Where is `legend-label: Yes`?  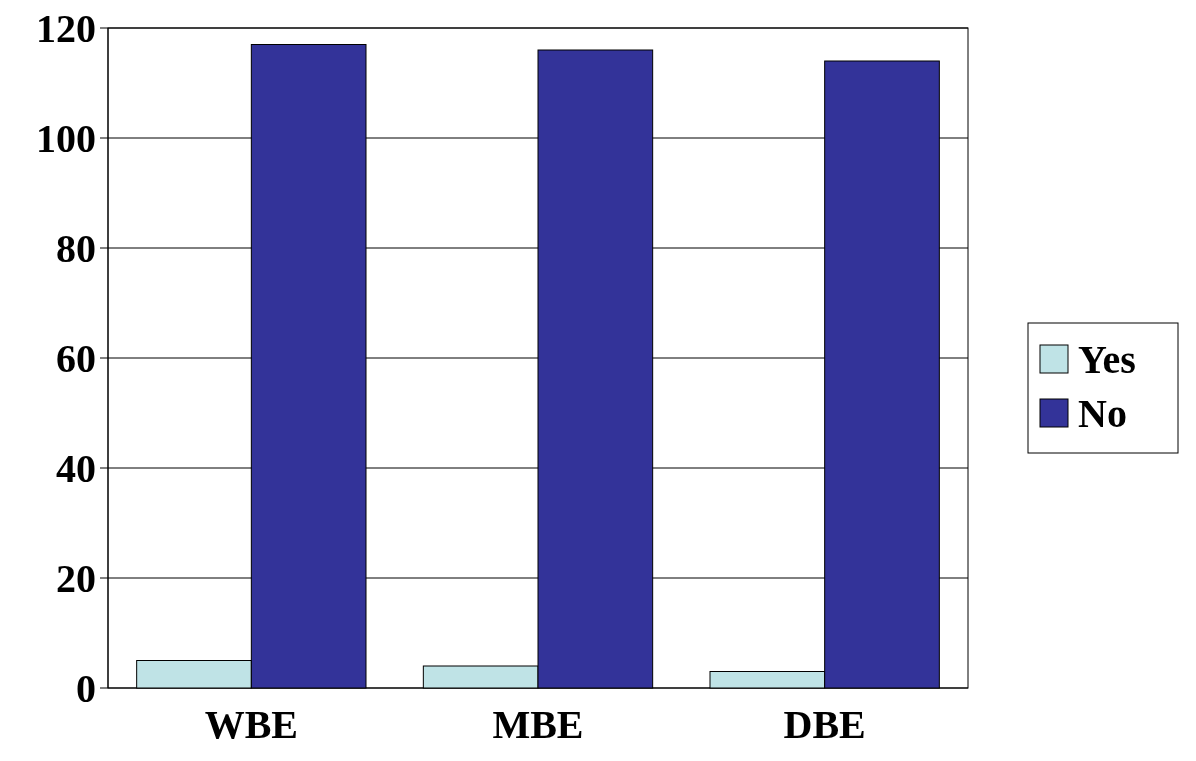 legend-label: Yes is located at coordinates (1107, 359).